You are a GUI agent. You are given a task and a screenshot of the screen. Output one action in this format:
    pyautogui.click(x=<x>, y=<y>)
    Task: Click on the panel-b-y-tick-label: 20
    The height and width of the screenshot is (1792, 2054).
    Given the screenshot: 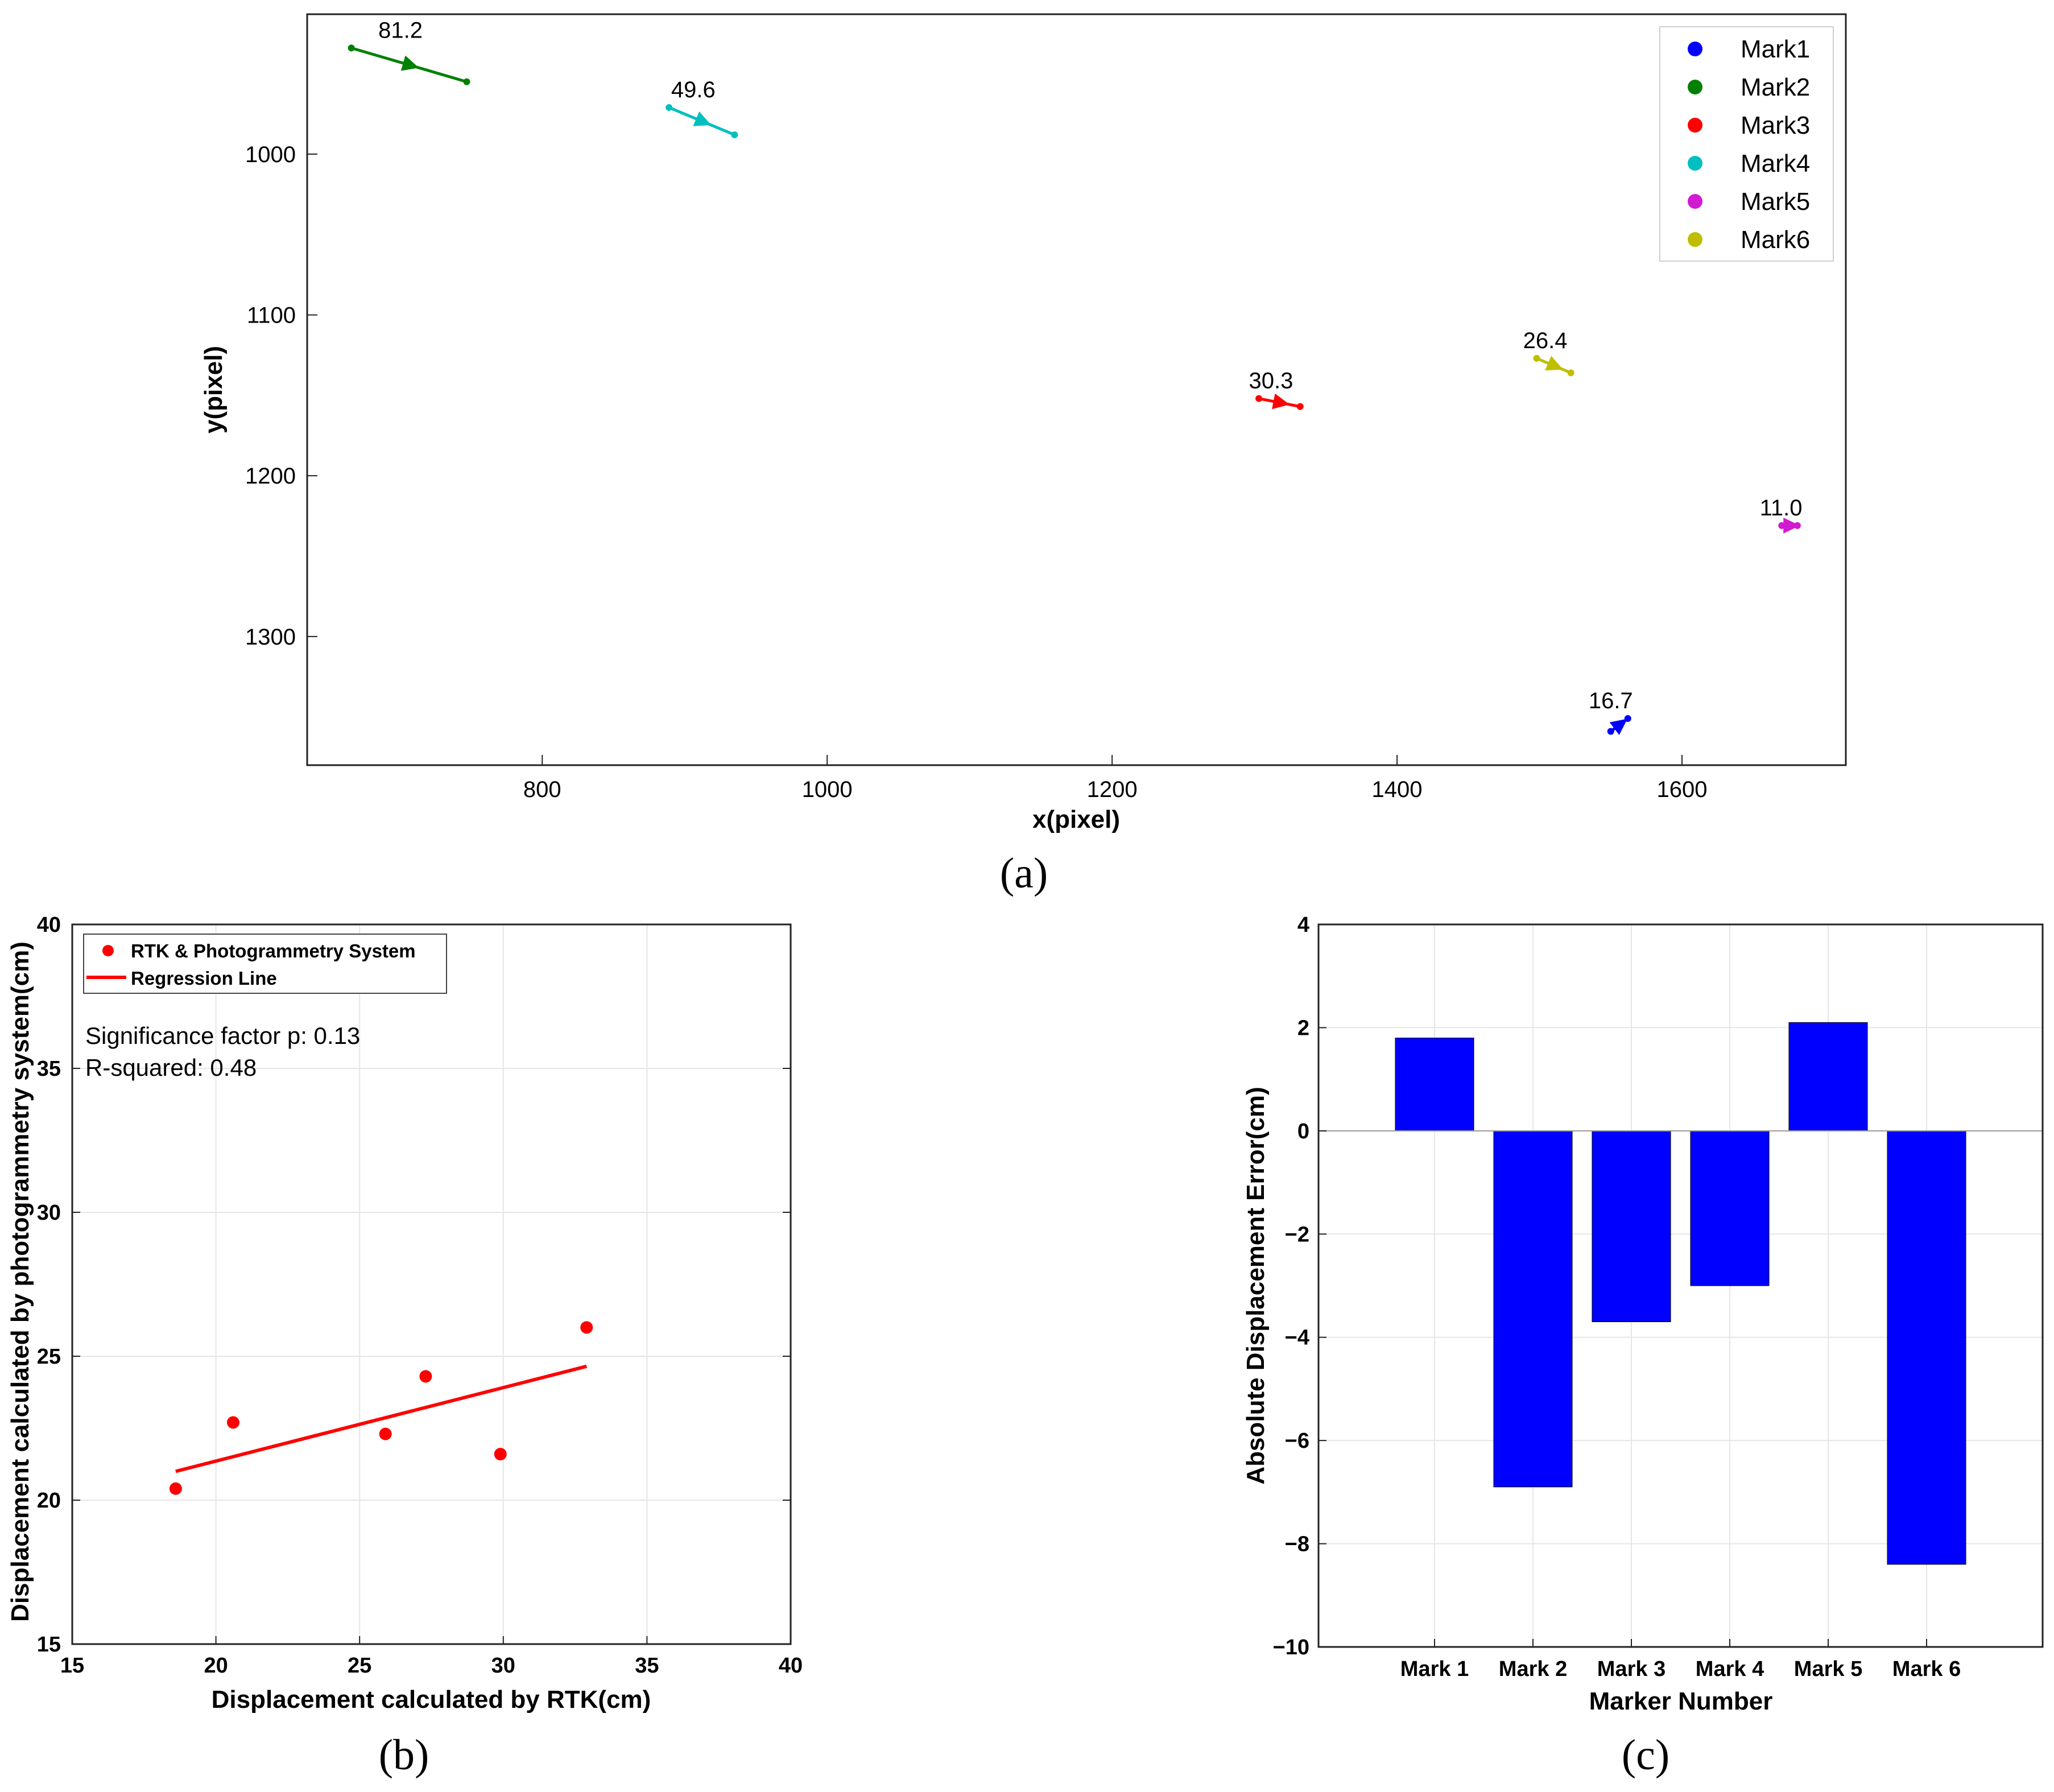 What is the action you would take?
    pyautogui.click(x=49, y=1501)
    